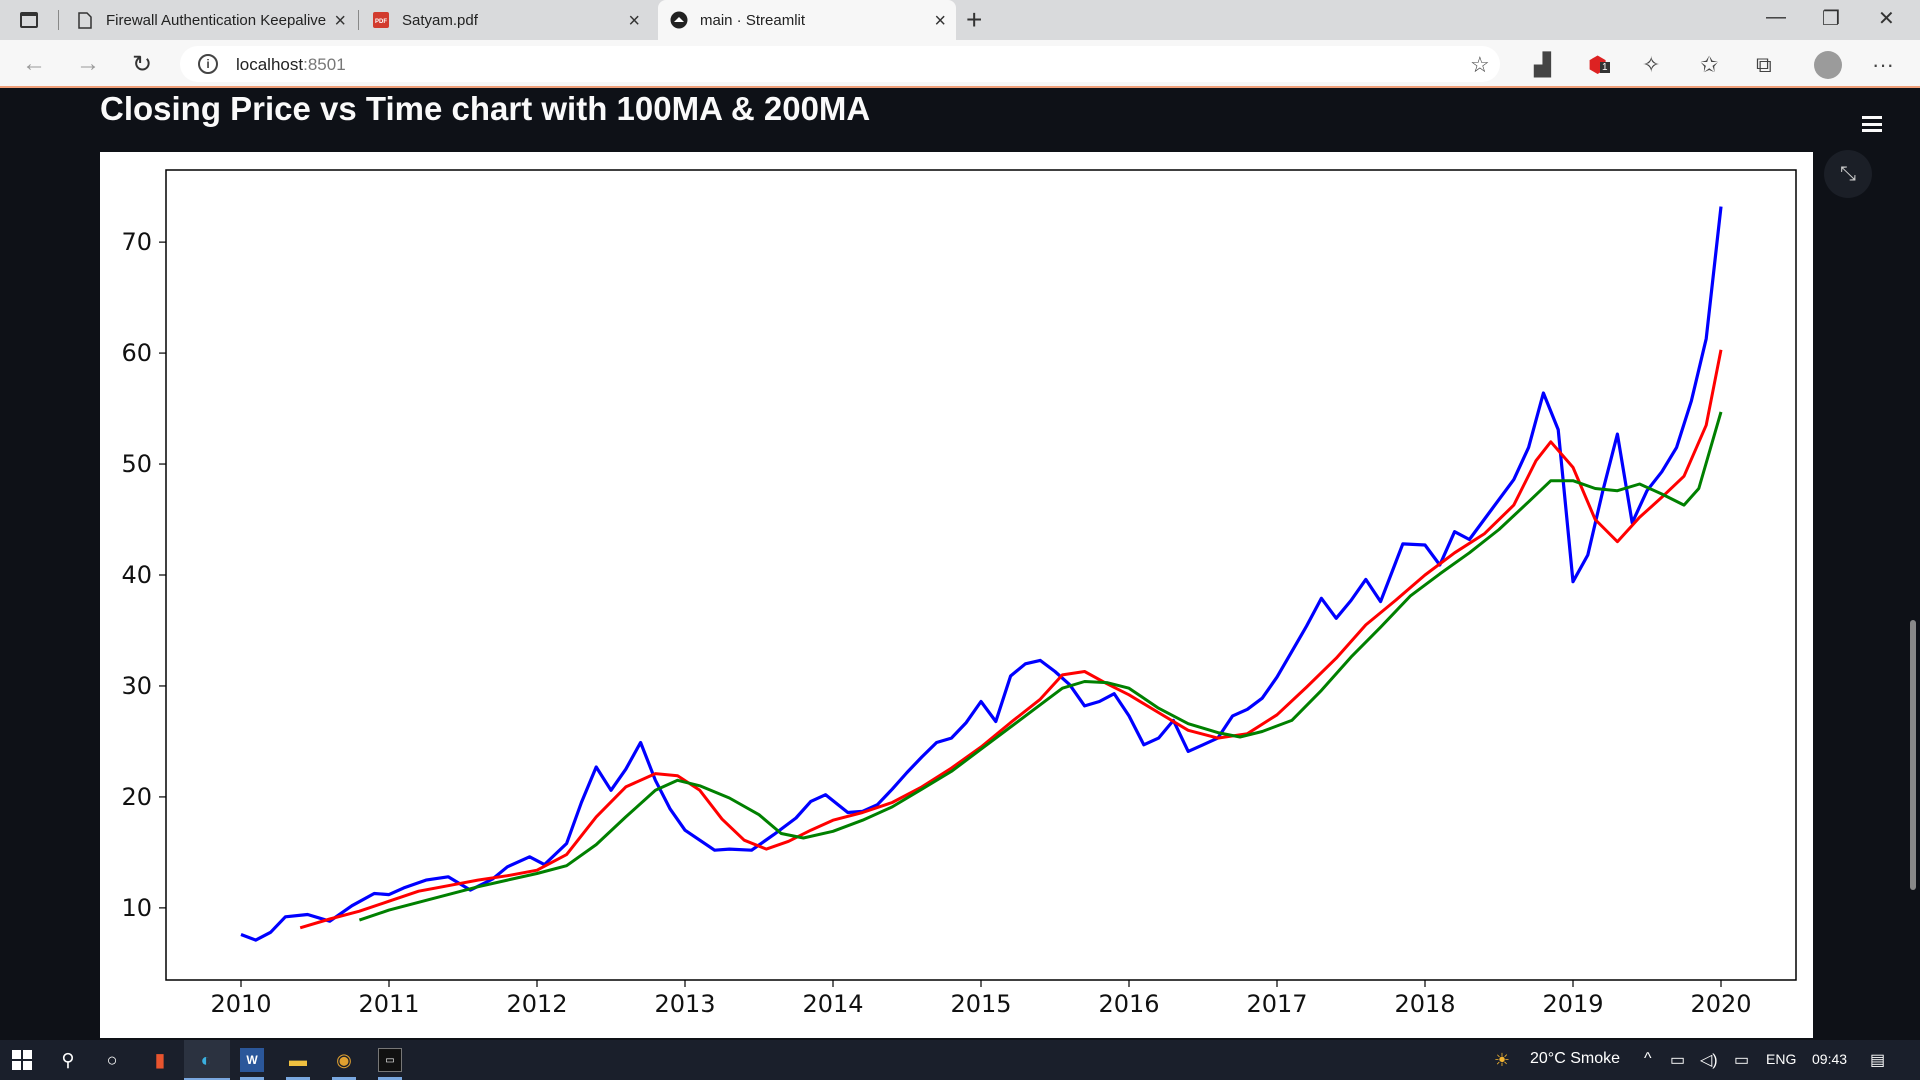 The height and width of the screenshot is (1080, 1920). What do you see at coordinates (1276, 1004) in the screenshot?
I see `x-tick-label: 2017` at bounding box center [1276, 1004].